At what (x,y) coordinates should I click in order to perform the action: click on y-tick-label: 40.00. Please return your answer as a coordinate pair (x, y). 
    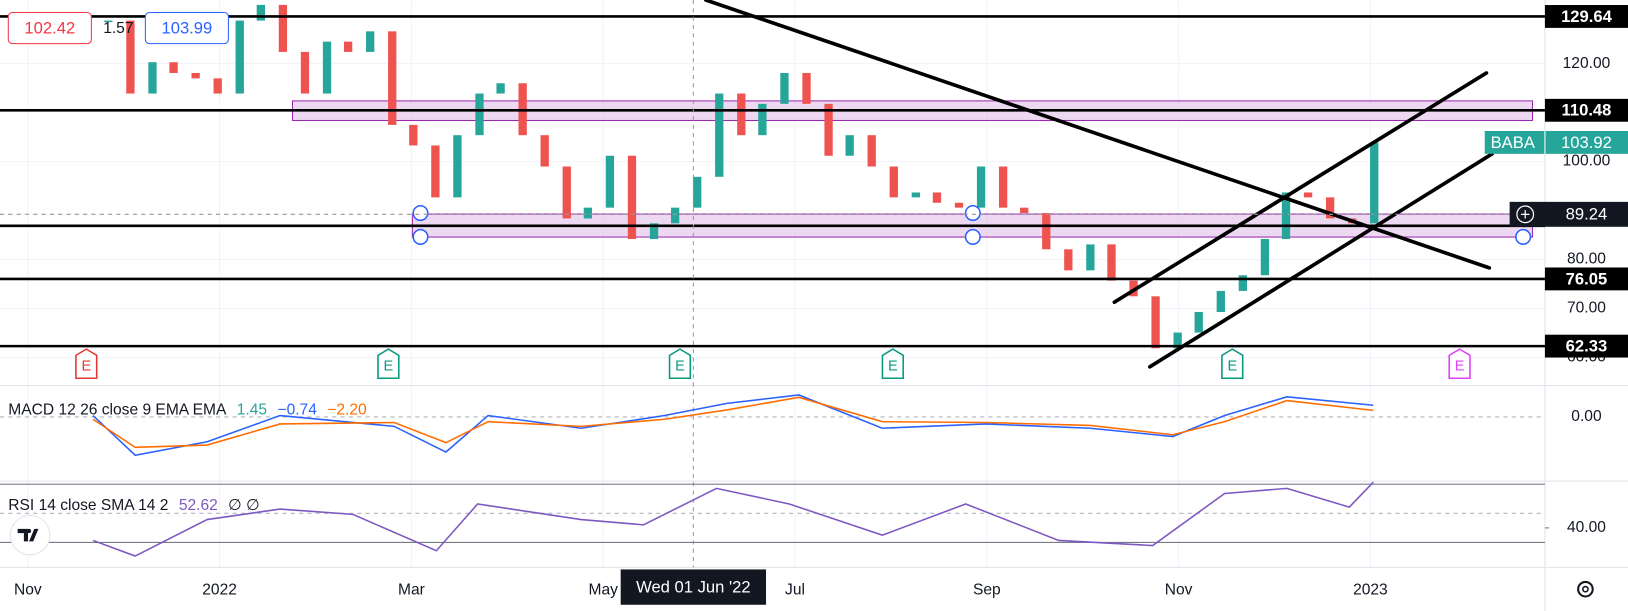
    Looking at the image, I should click on (1586, 527).